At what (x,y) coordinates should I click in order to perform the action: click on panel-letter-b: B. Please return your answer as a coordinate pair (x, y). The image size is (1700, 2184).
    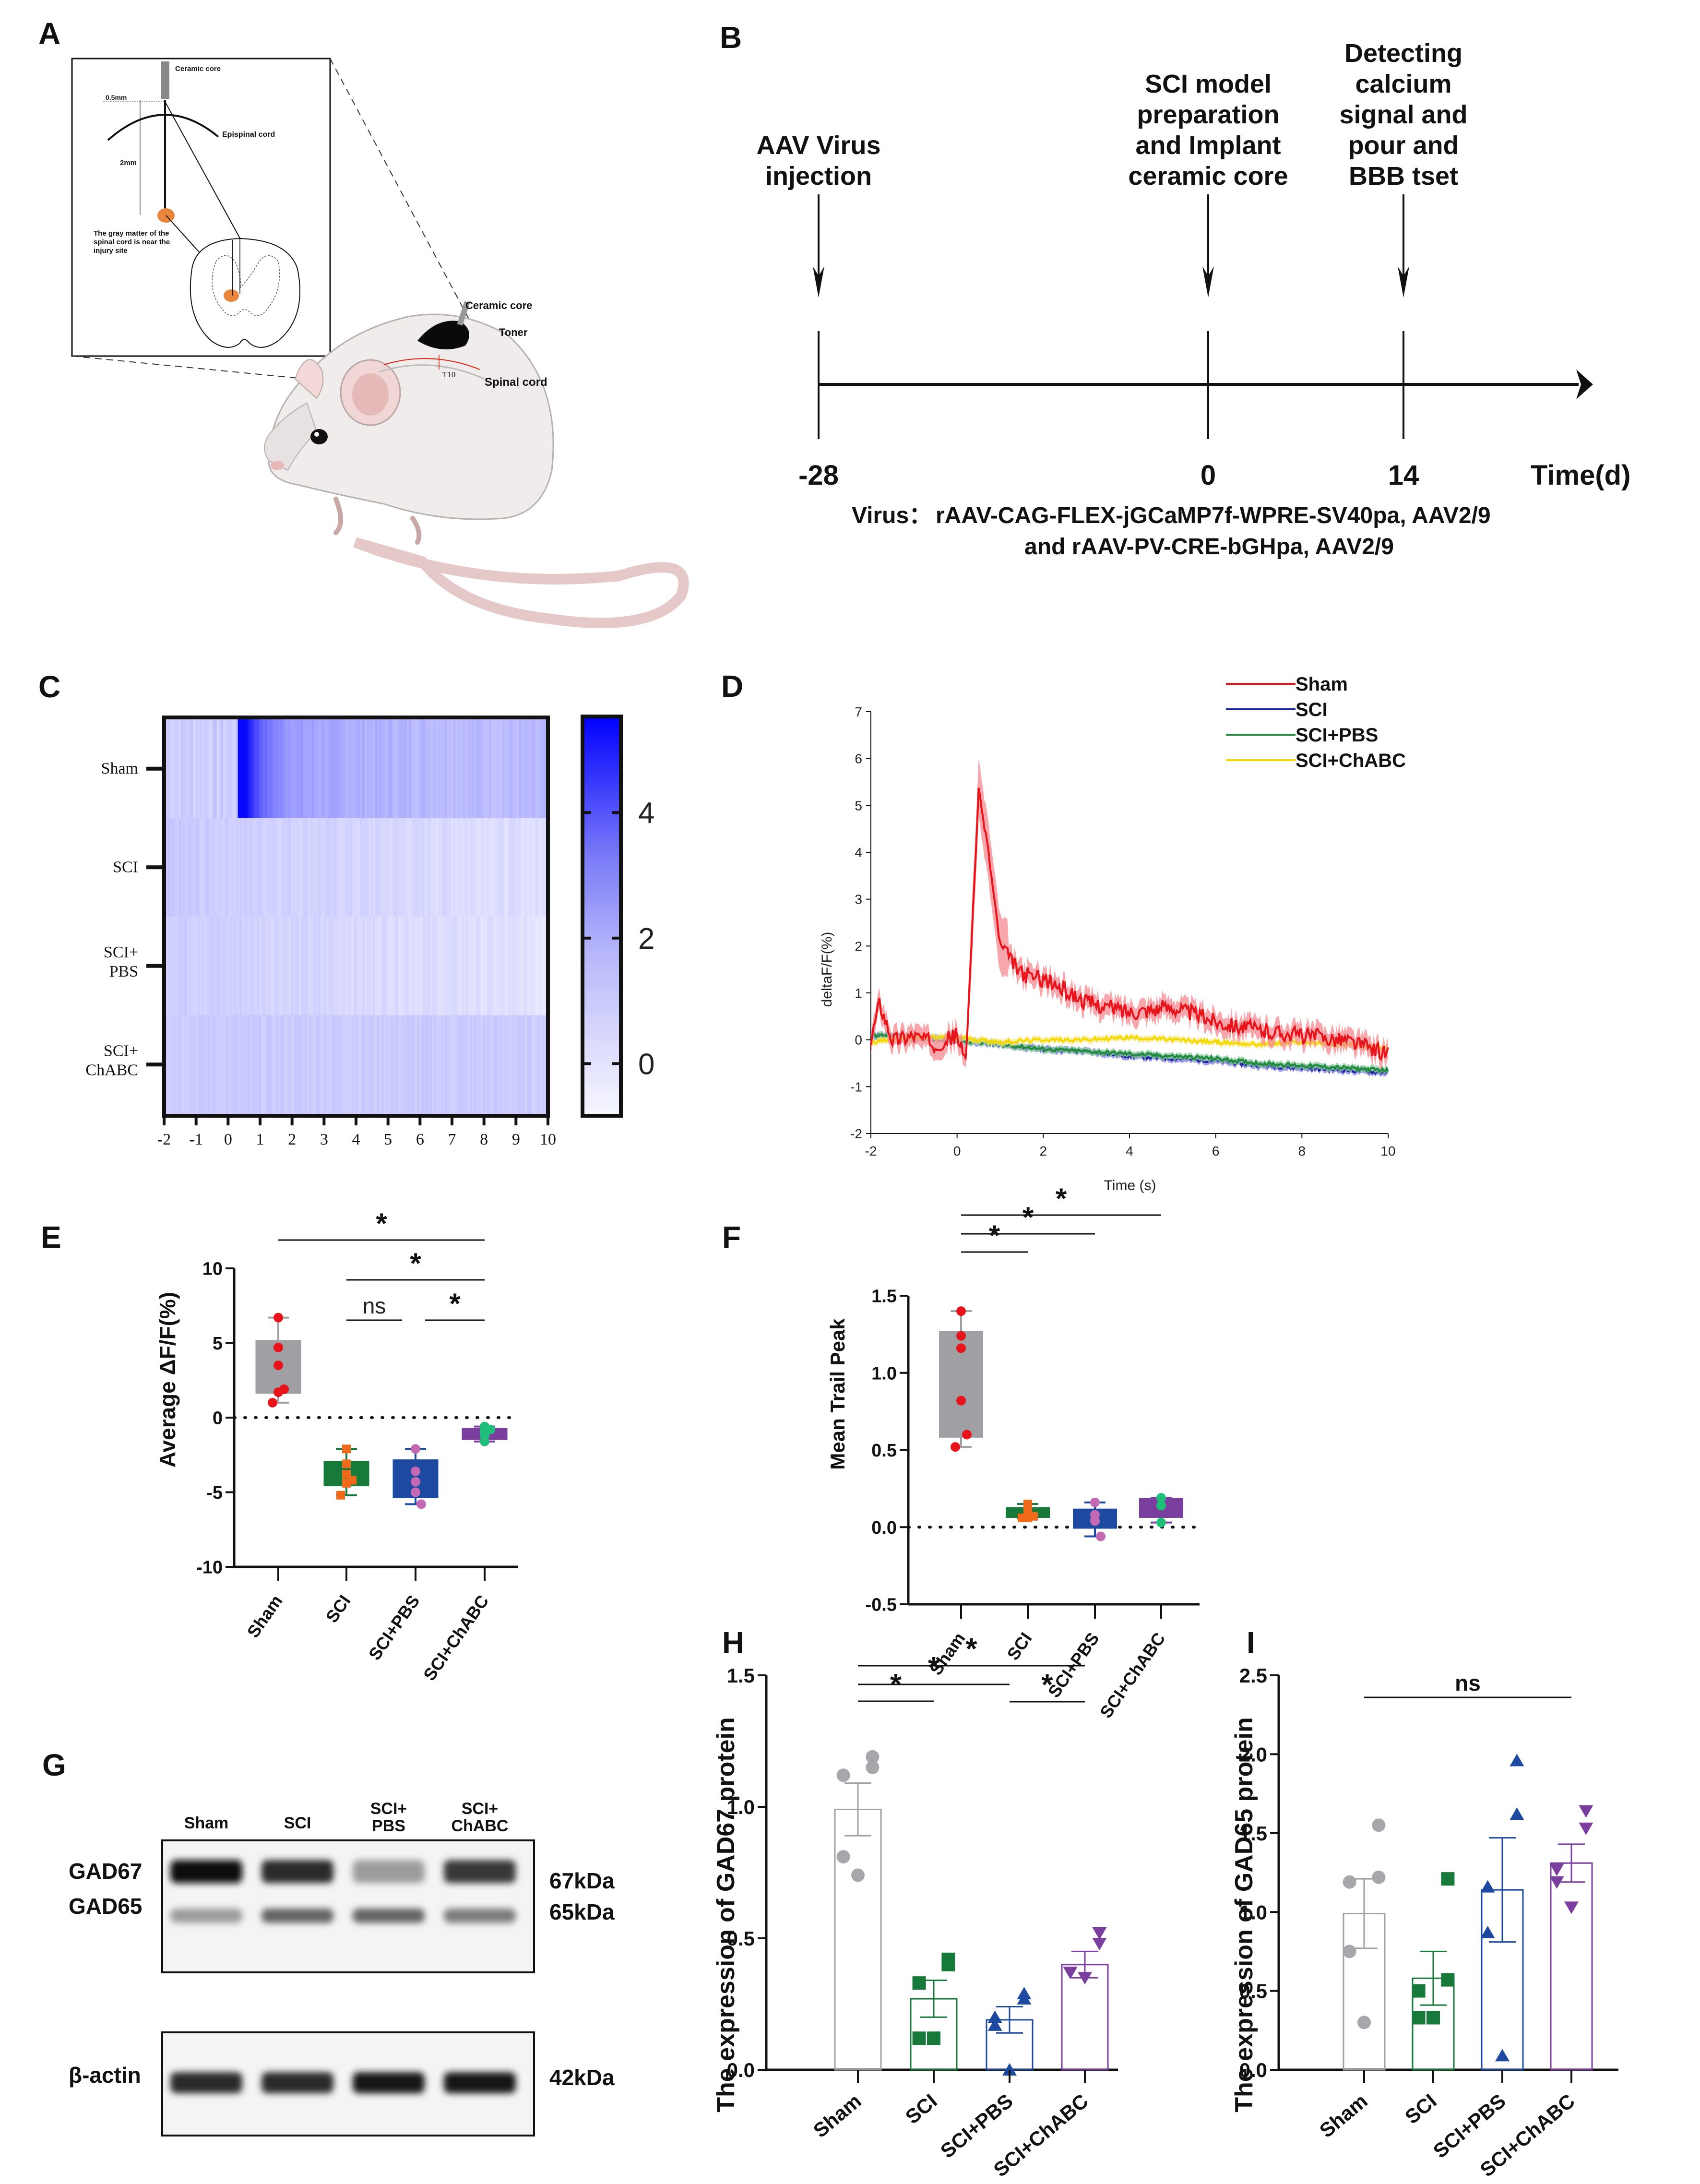
    Looking at the image, I should click on (731, 37).